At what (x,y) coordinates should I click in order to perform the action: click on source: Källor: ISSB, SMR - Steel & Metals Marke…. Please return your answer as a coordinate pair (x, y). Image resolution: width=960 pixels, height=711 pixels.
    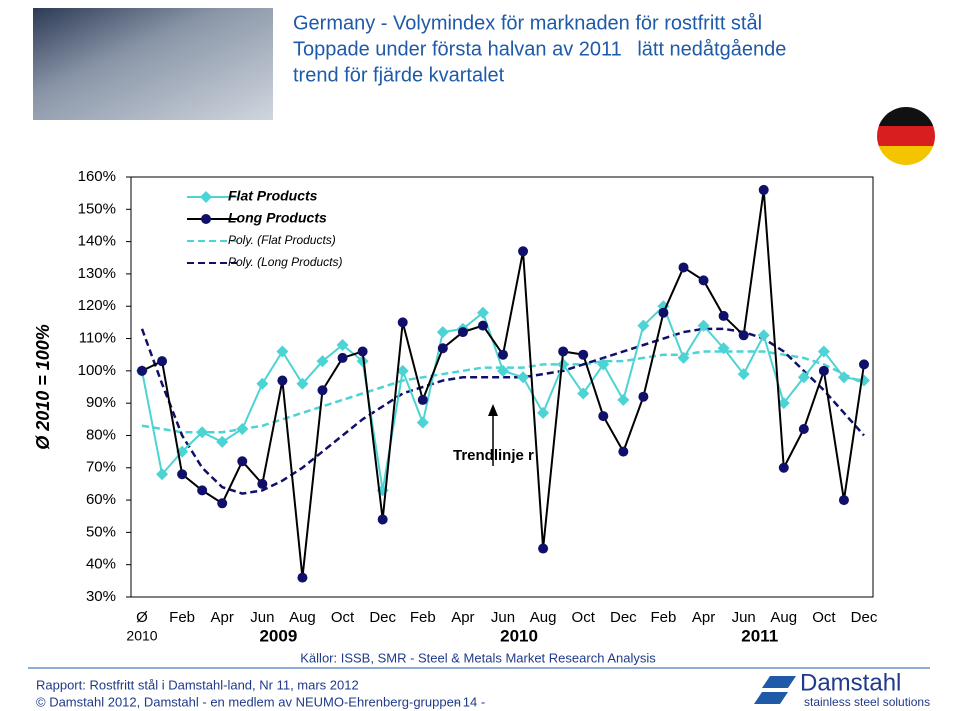
    Looking at the image, I should click on (478, 657).